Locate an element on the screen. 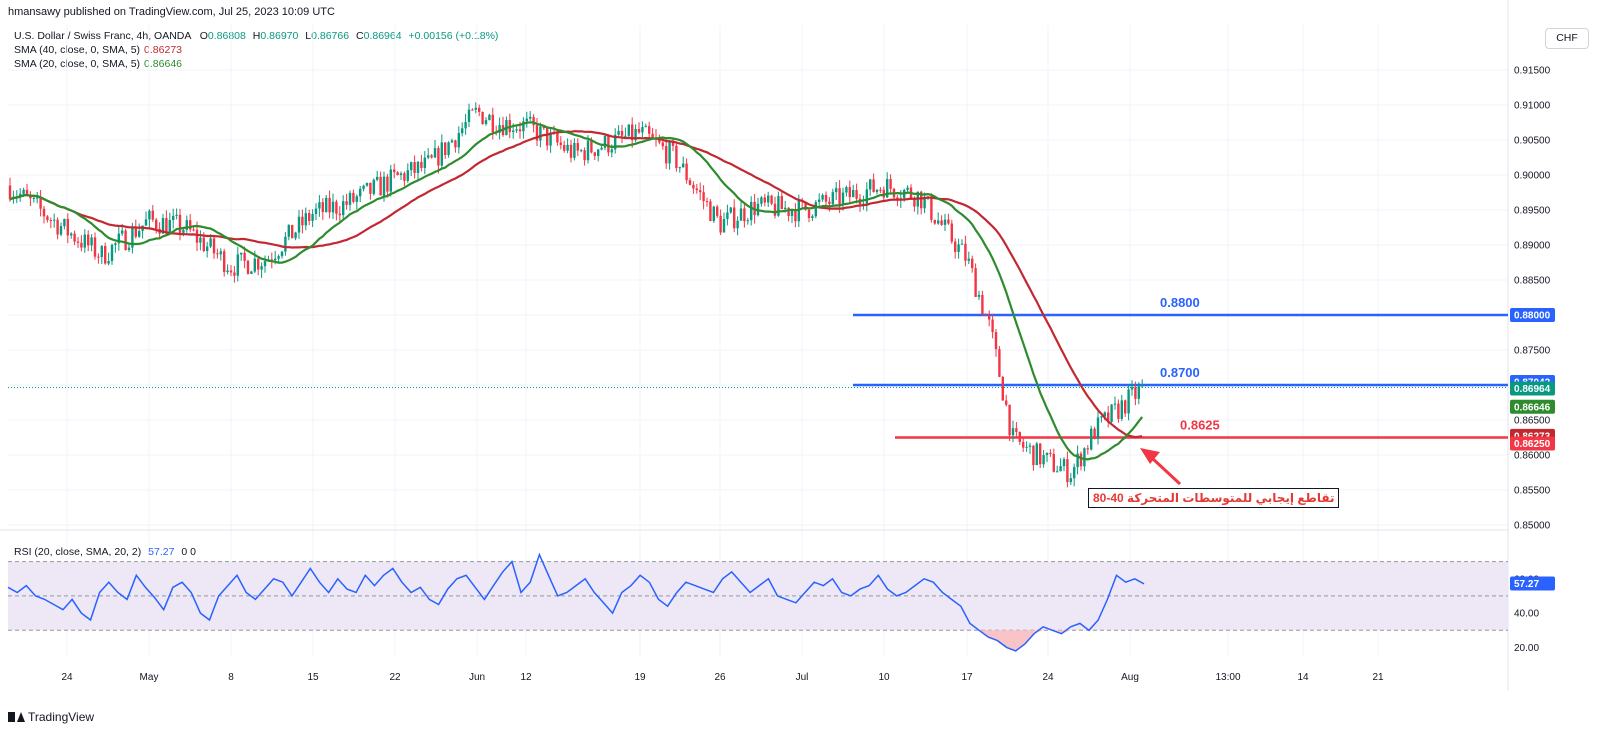  symbol-title: U.S. Dollar / Swiss Franc, 4h, OANDA is located at coordinates (102, 36).